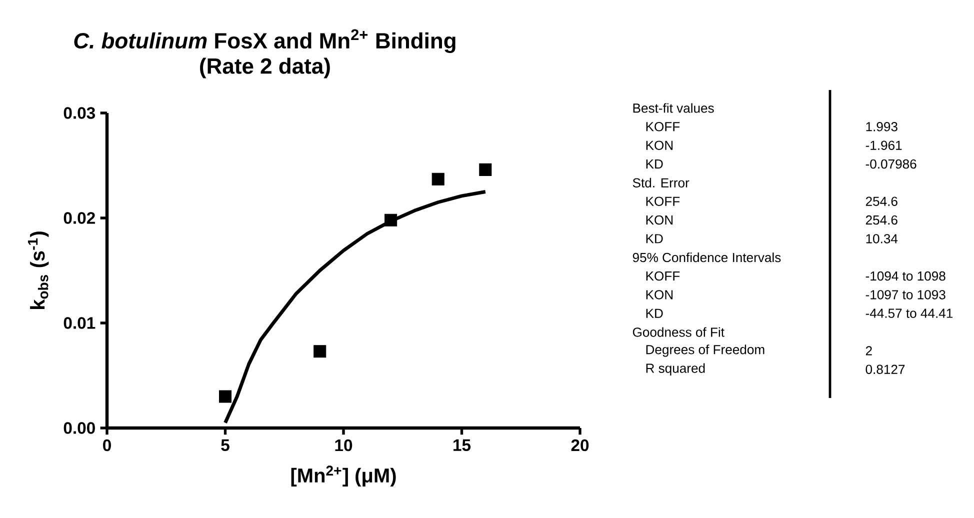  I want to click on text: -1.961, so click(884, 145).